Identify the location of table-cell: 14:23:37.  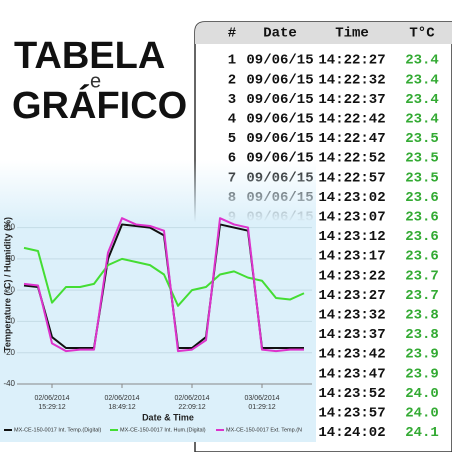
(351, 335).